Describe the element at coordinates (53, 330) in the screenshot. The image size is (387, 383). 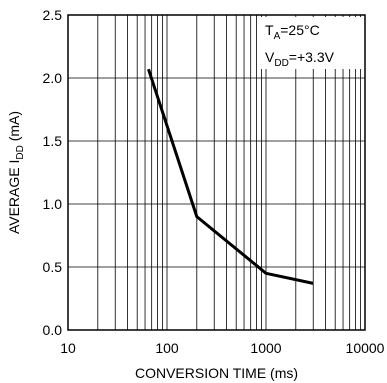
I see `y-tick-label: 0.0` at that location.